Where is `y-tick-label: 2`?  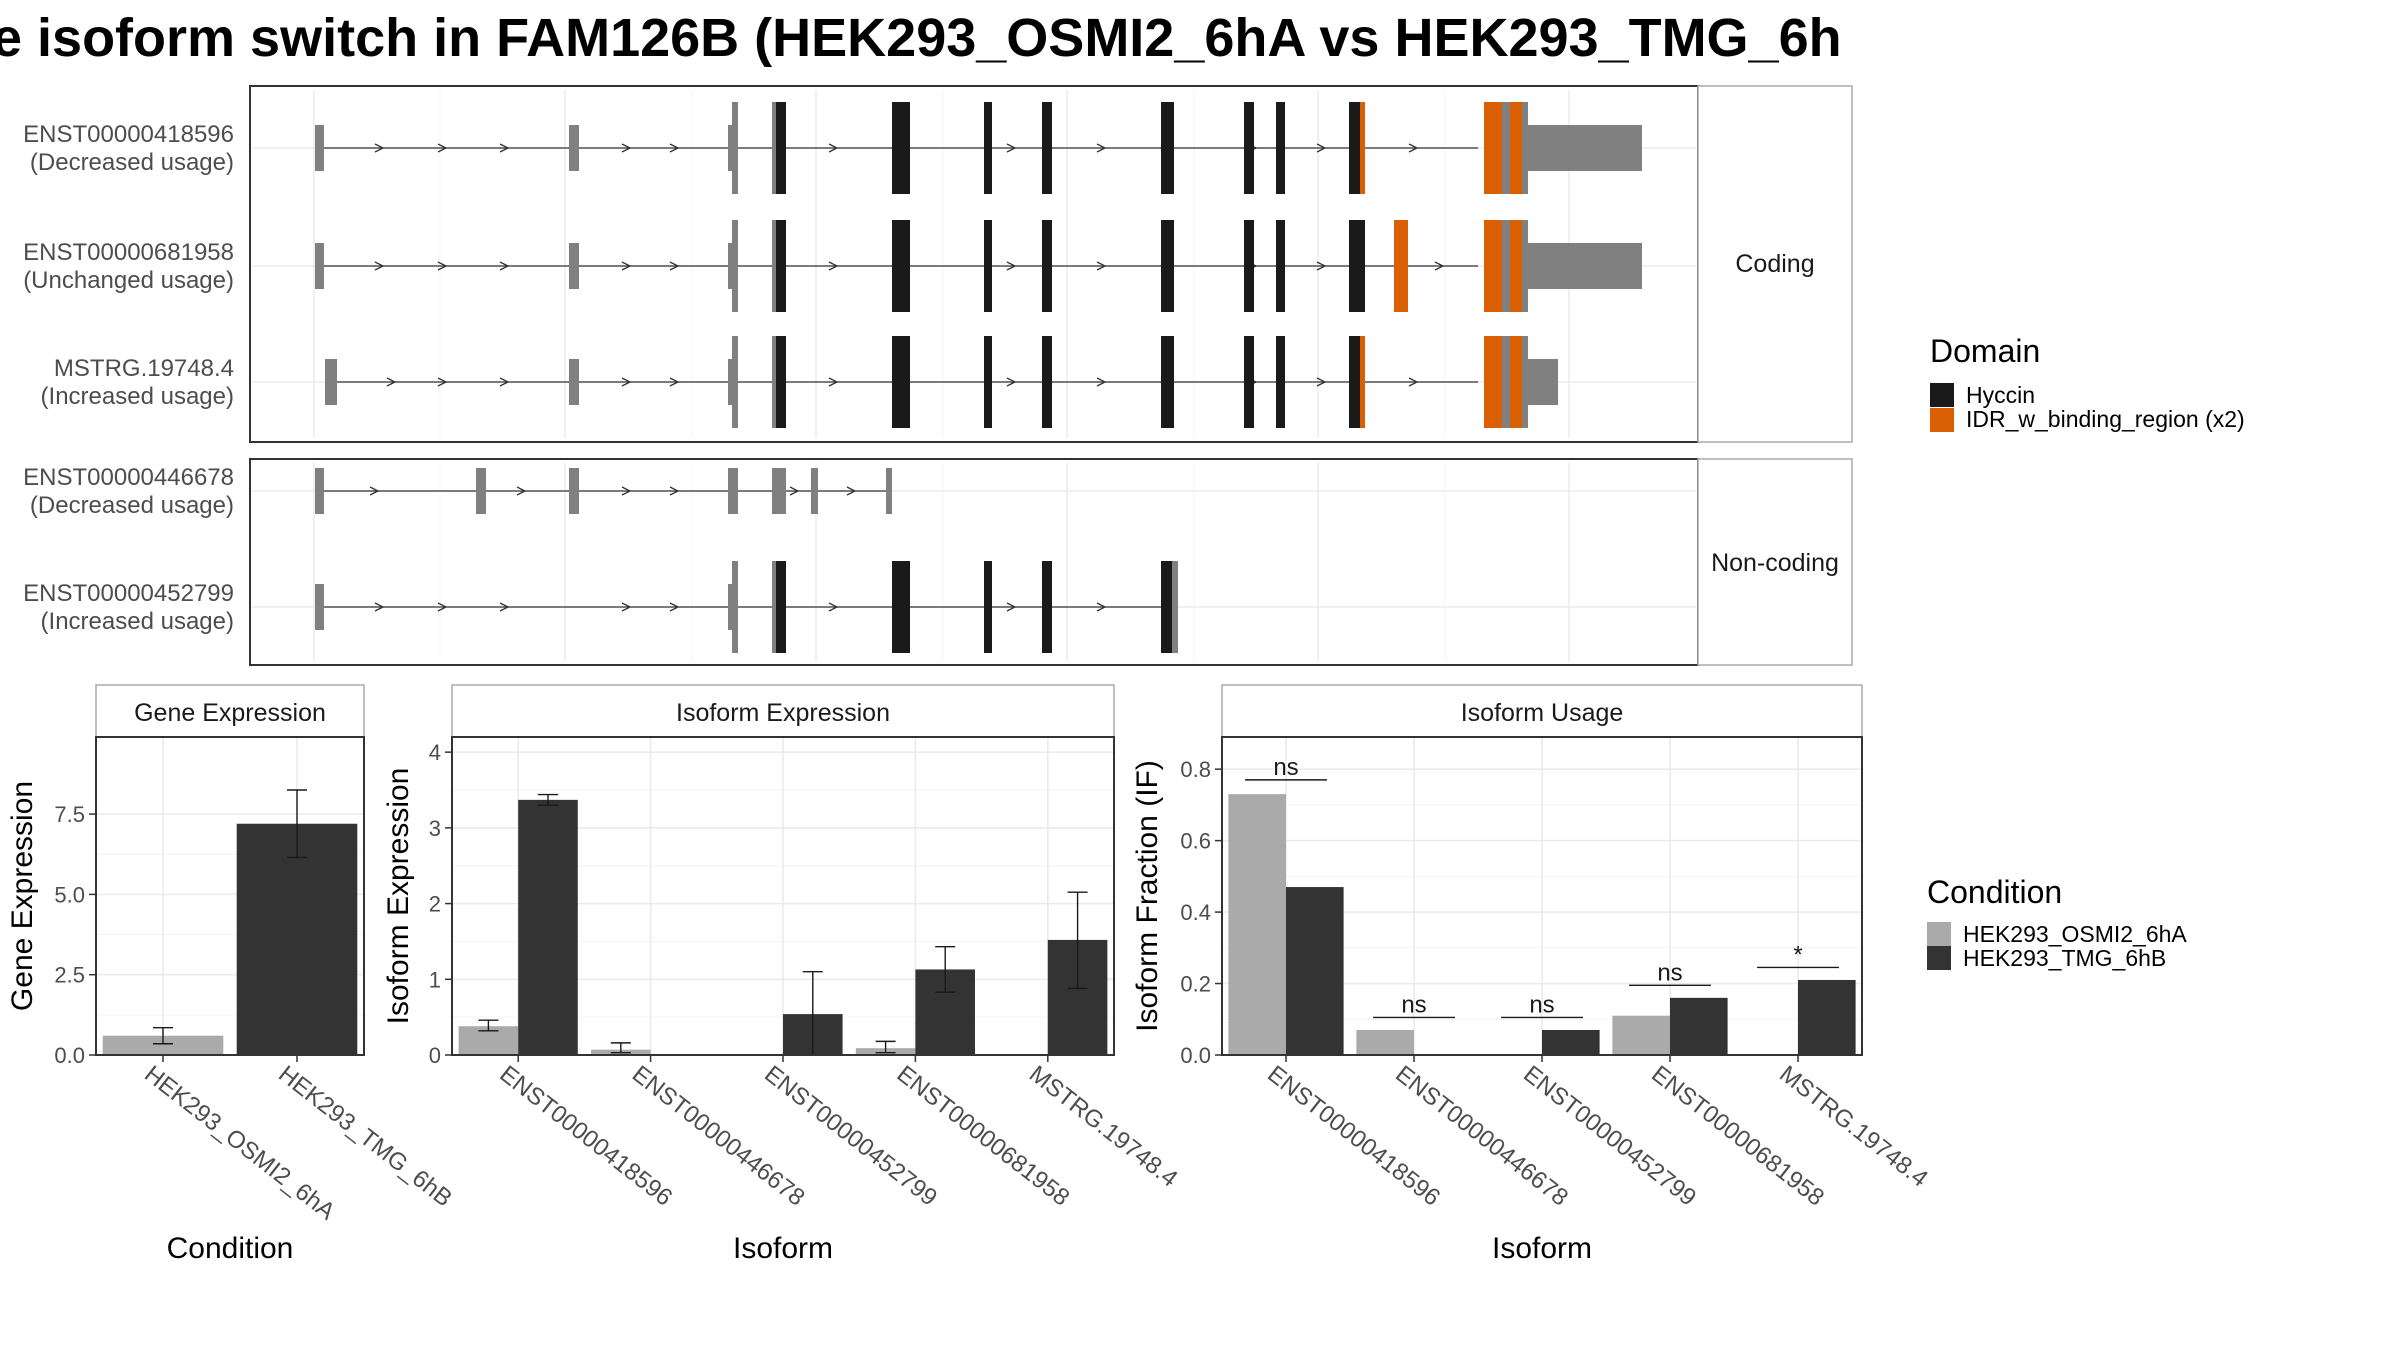 y-tick-label: 2 is located at coordinates (435, 904).